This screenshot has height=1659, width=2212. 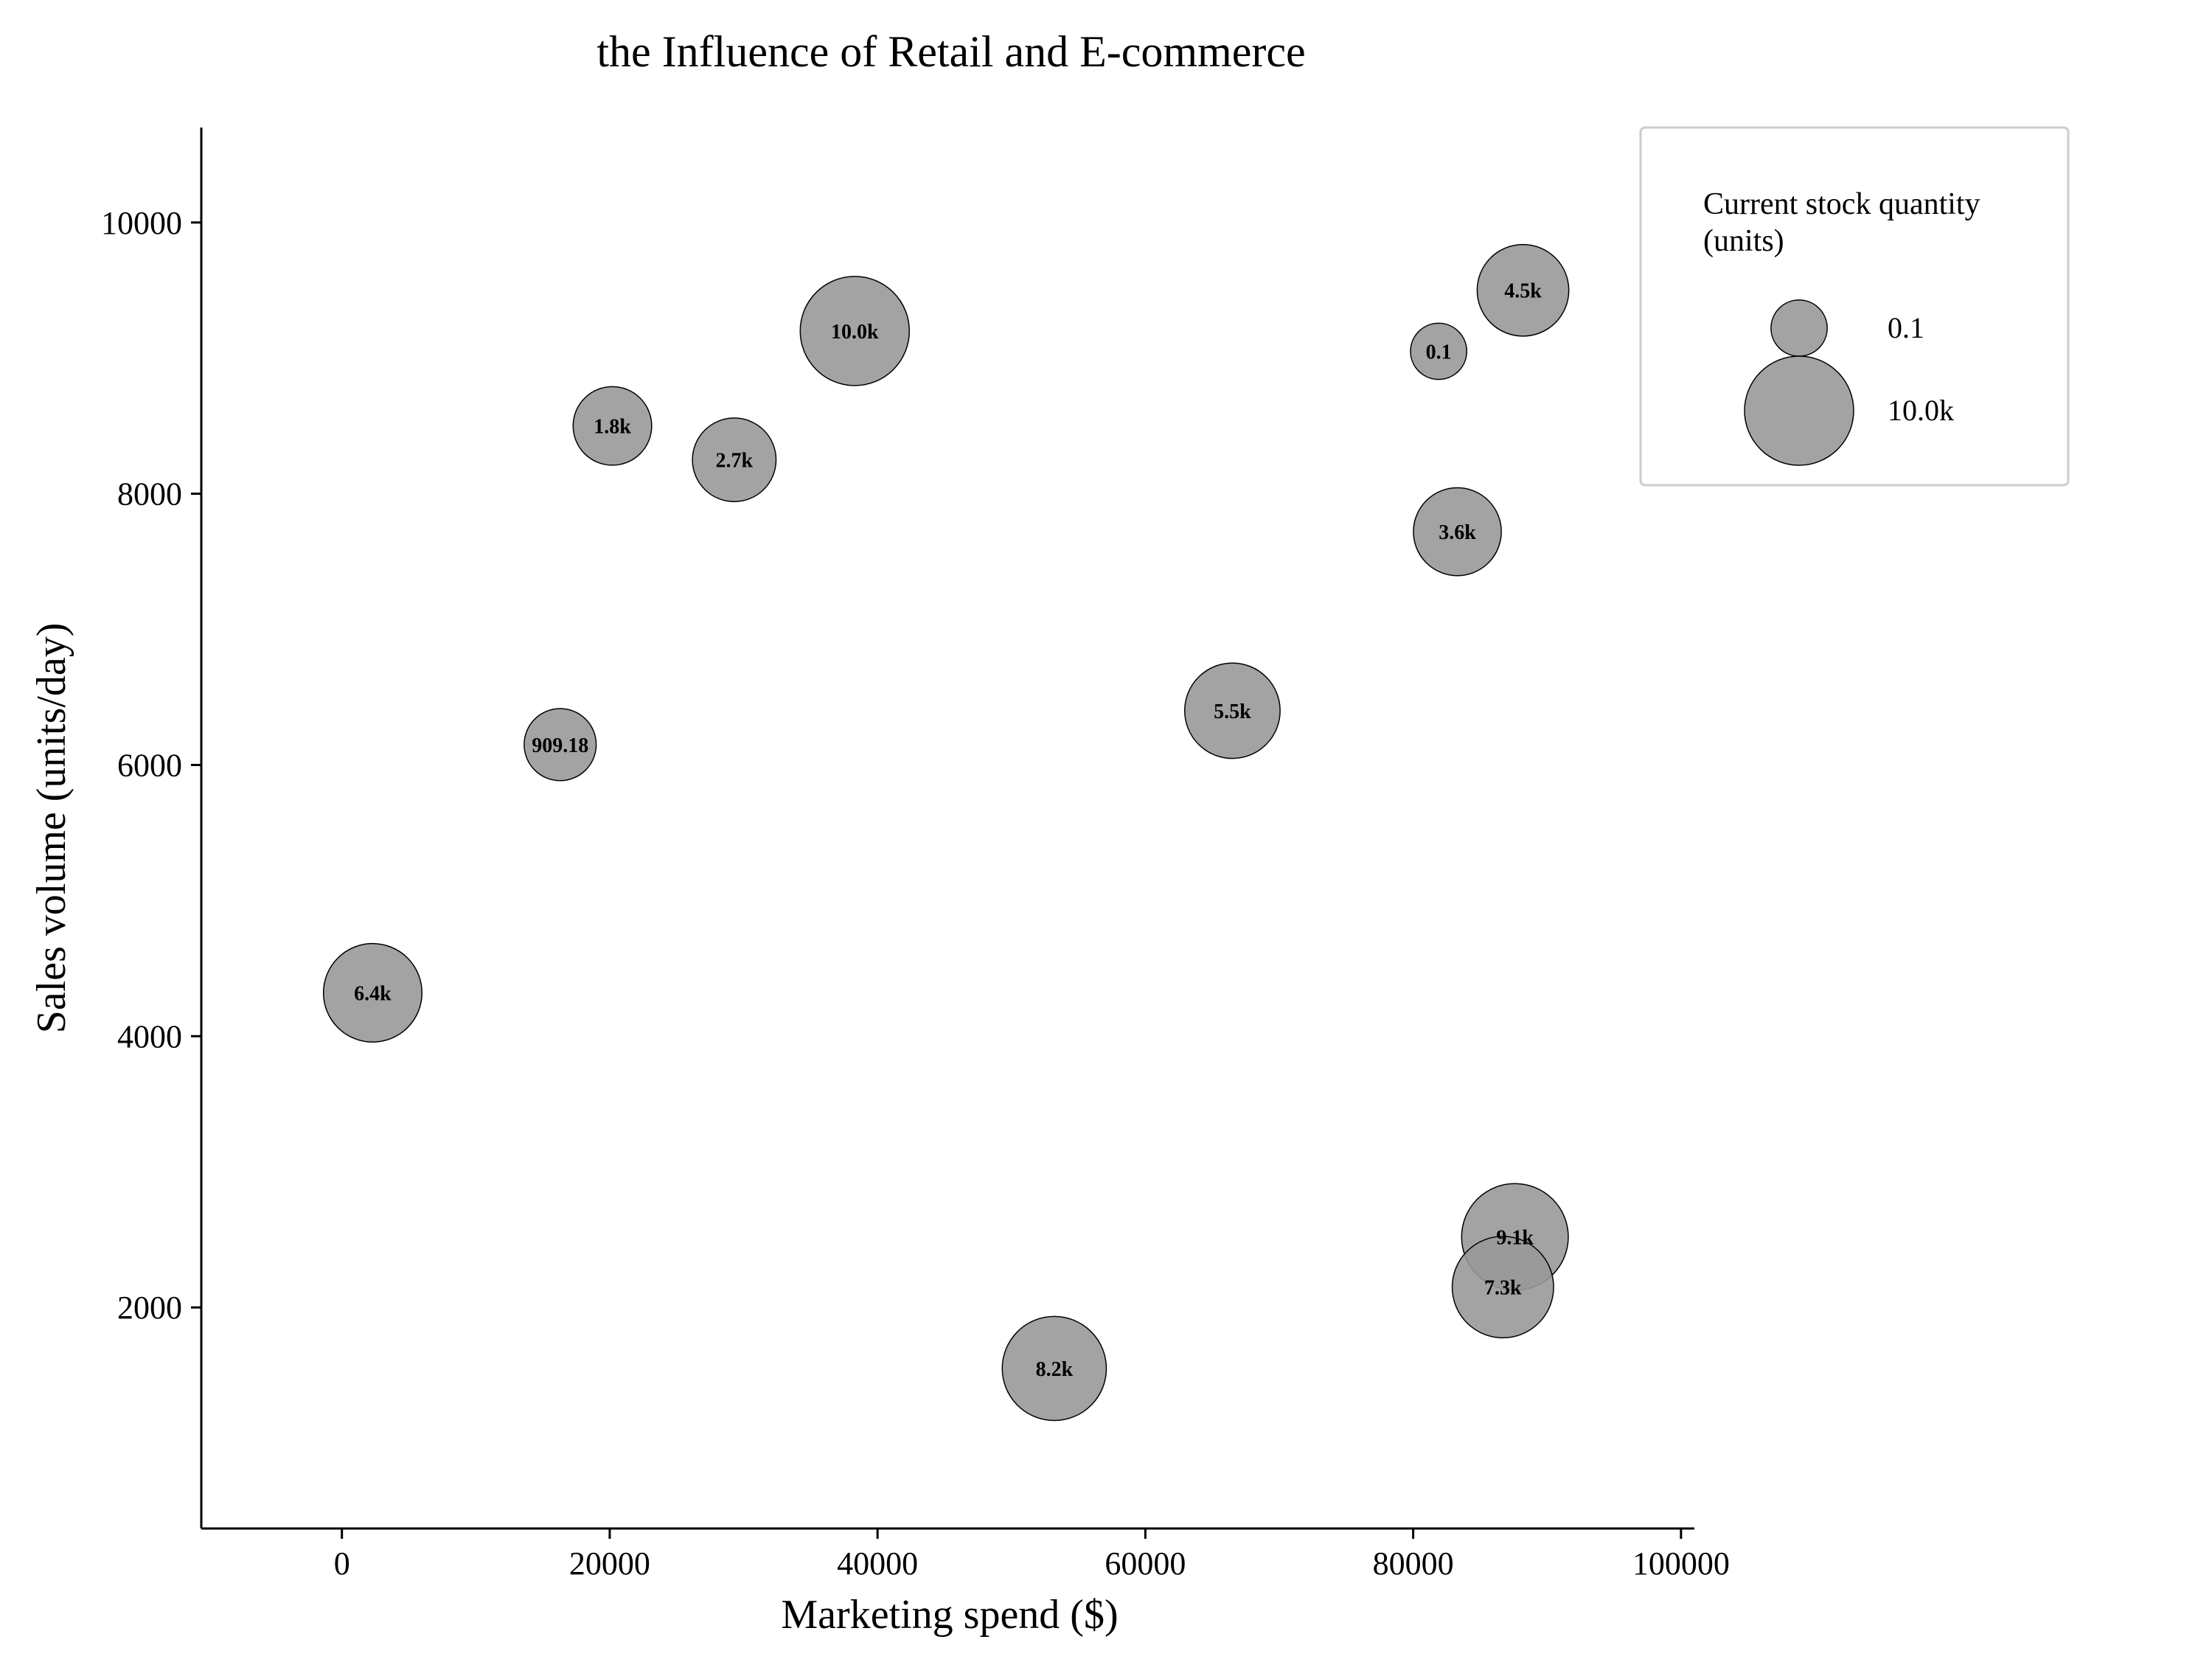 I want to click on legend-entries: 0.1 10.0k, so click(x=1849, y=382).